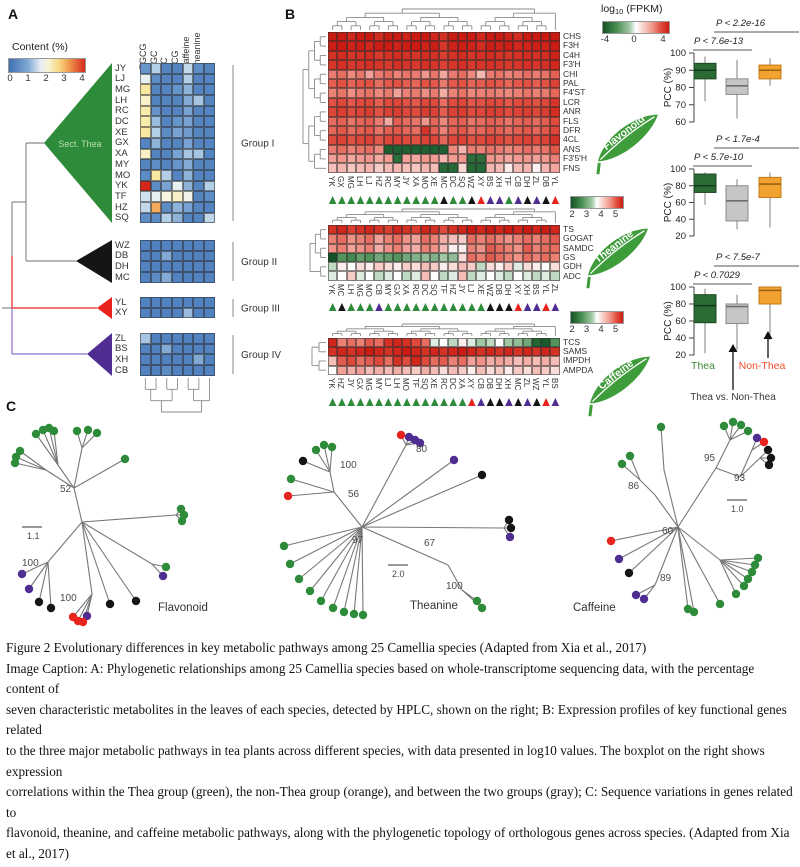 The height and width of the screenshot is (867, 800). I want to click on axis-tick-label: 20, so click(680, 355).